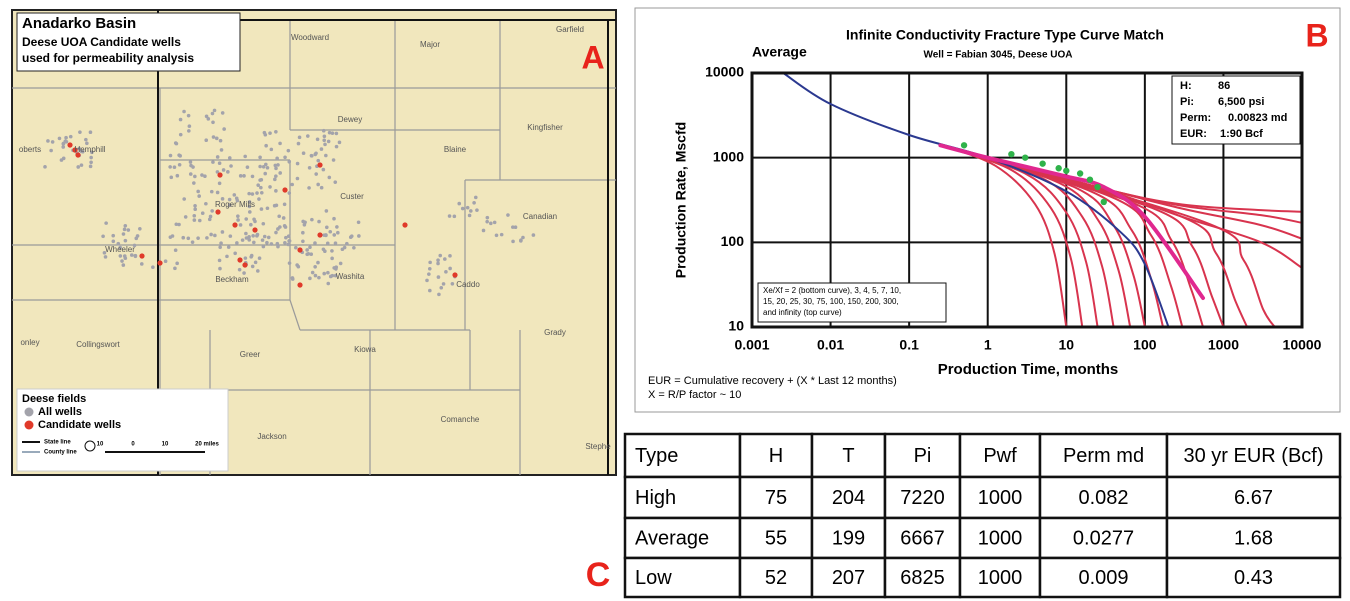 This screenshot has height=601, width=1350. What do you see at coordinates (694, 395) in the screenshot?
I see `footnote: X = R/P factor ~ 10` at bounding box center [694, 395].